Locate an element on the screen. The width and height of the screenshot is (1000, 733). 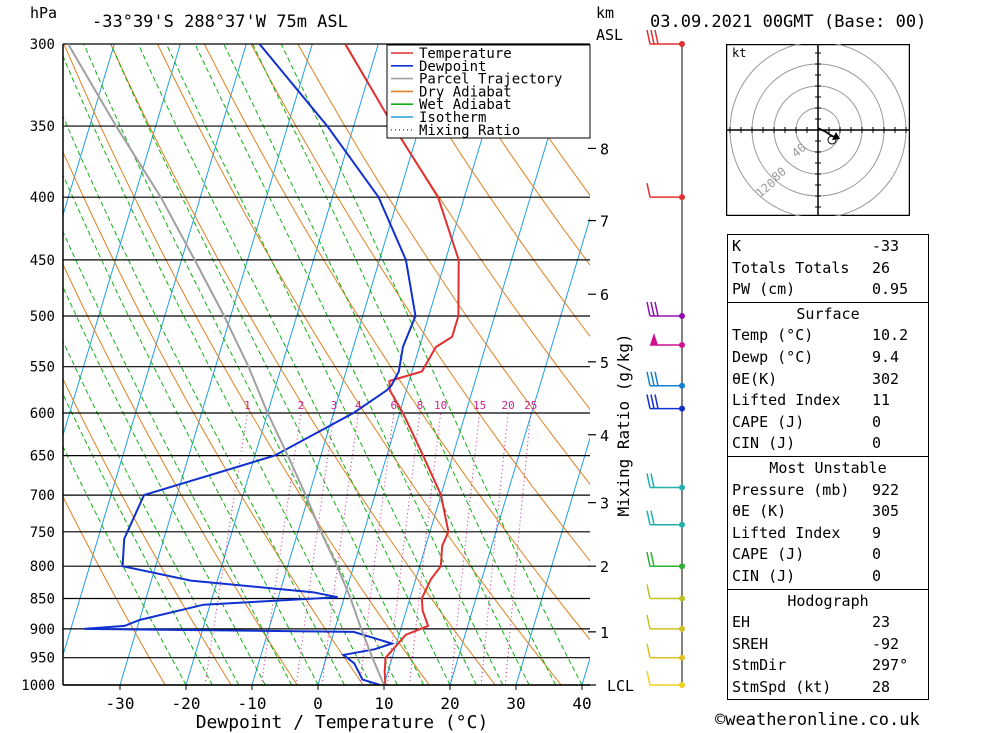
datetime-title: 03.09.2021 00GMT (Base: 00) is located at coordinates (788, 22).